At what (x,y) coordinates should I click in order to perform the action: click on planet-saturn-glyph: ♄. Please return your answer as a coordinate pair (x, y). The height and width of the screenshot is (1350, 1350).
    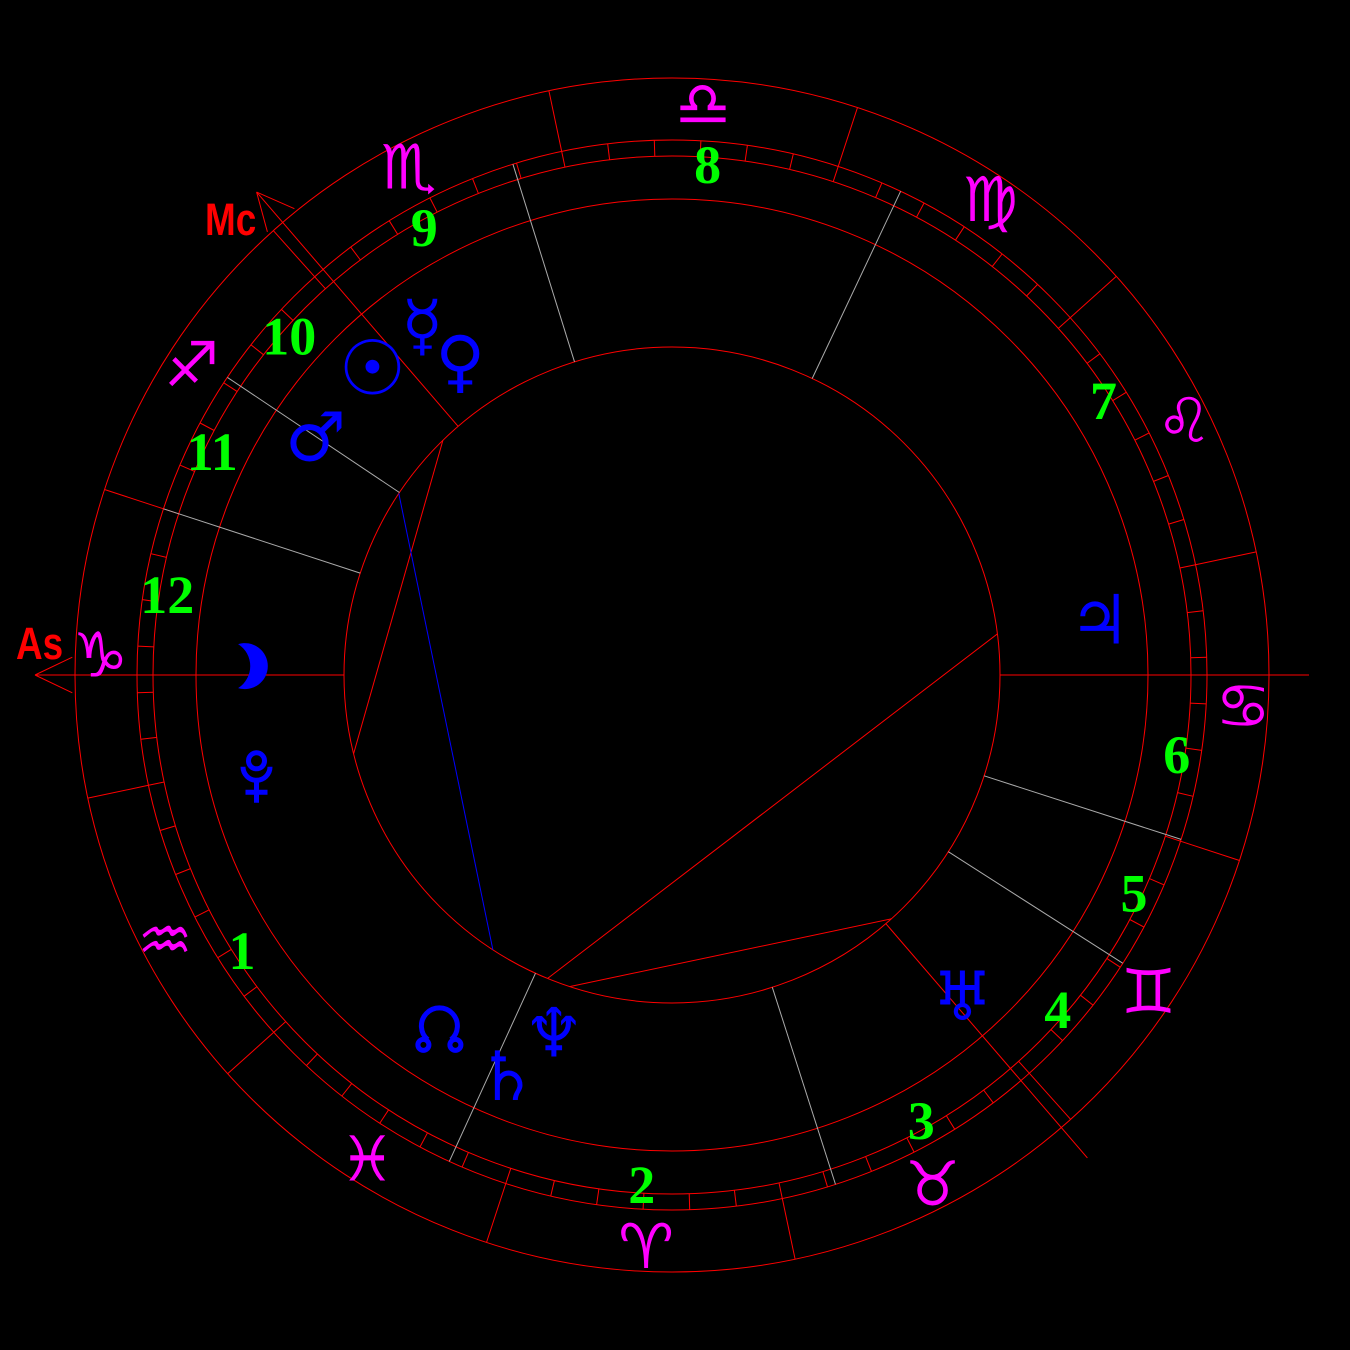
    Looking at the image, I should click on (506, 1077).